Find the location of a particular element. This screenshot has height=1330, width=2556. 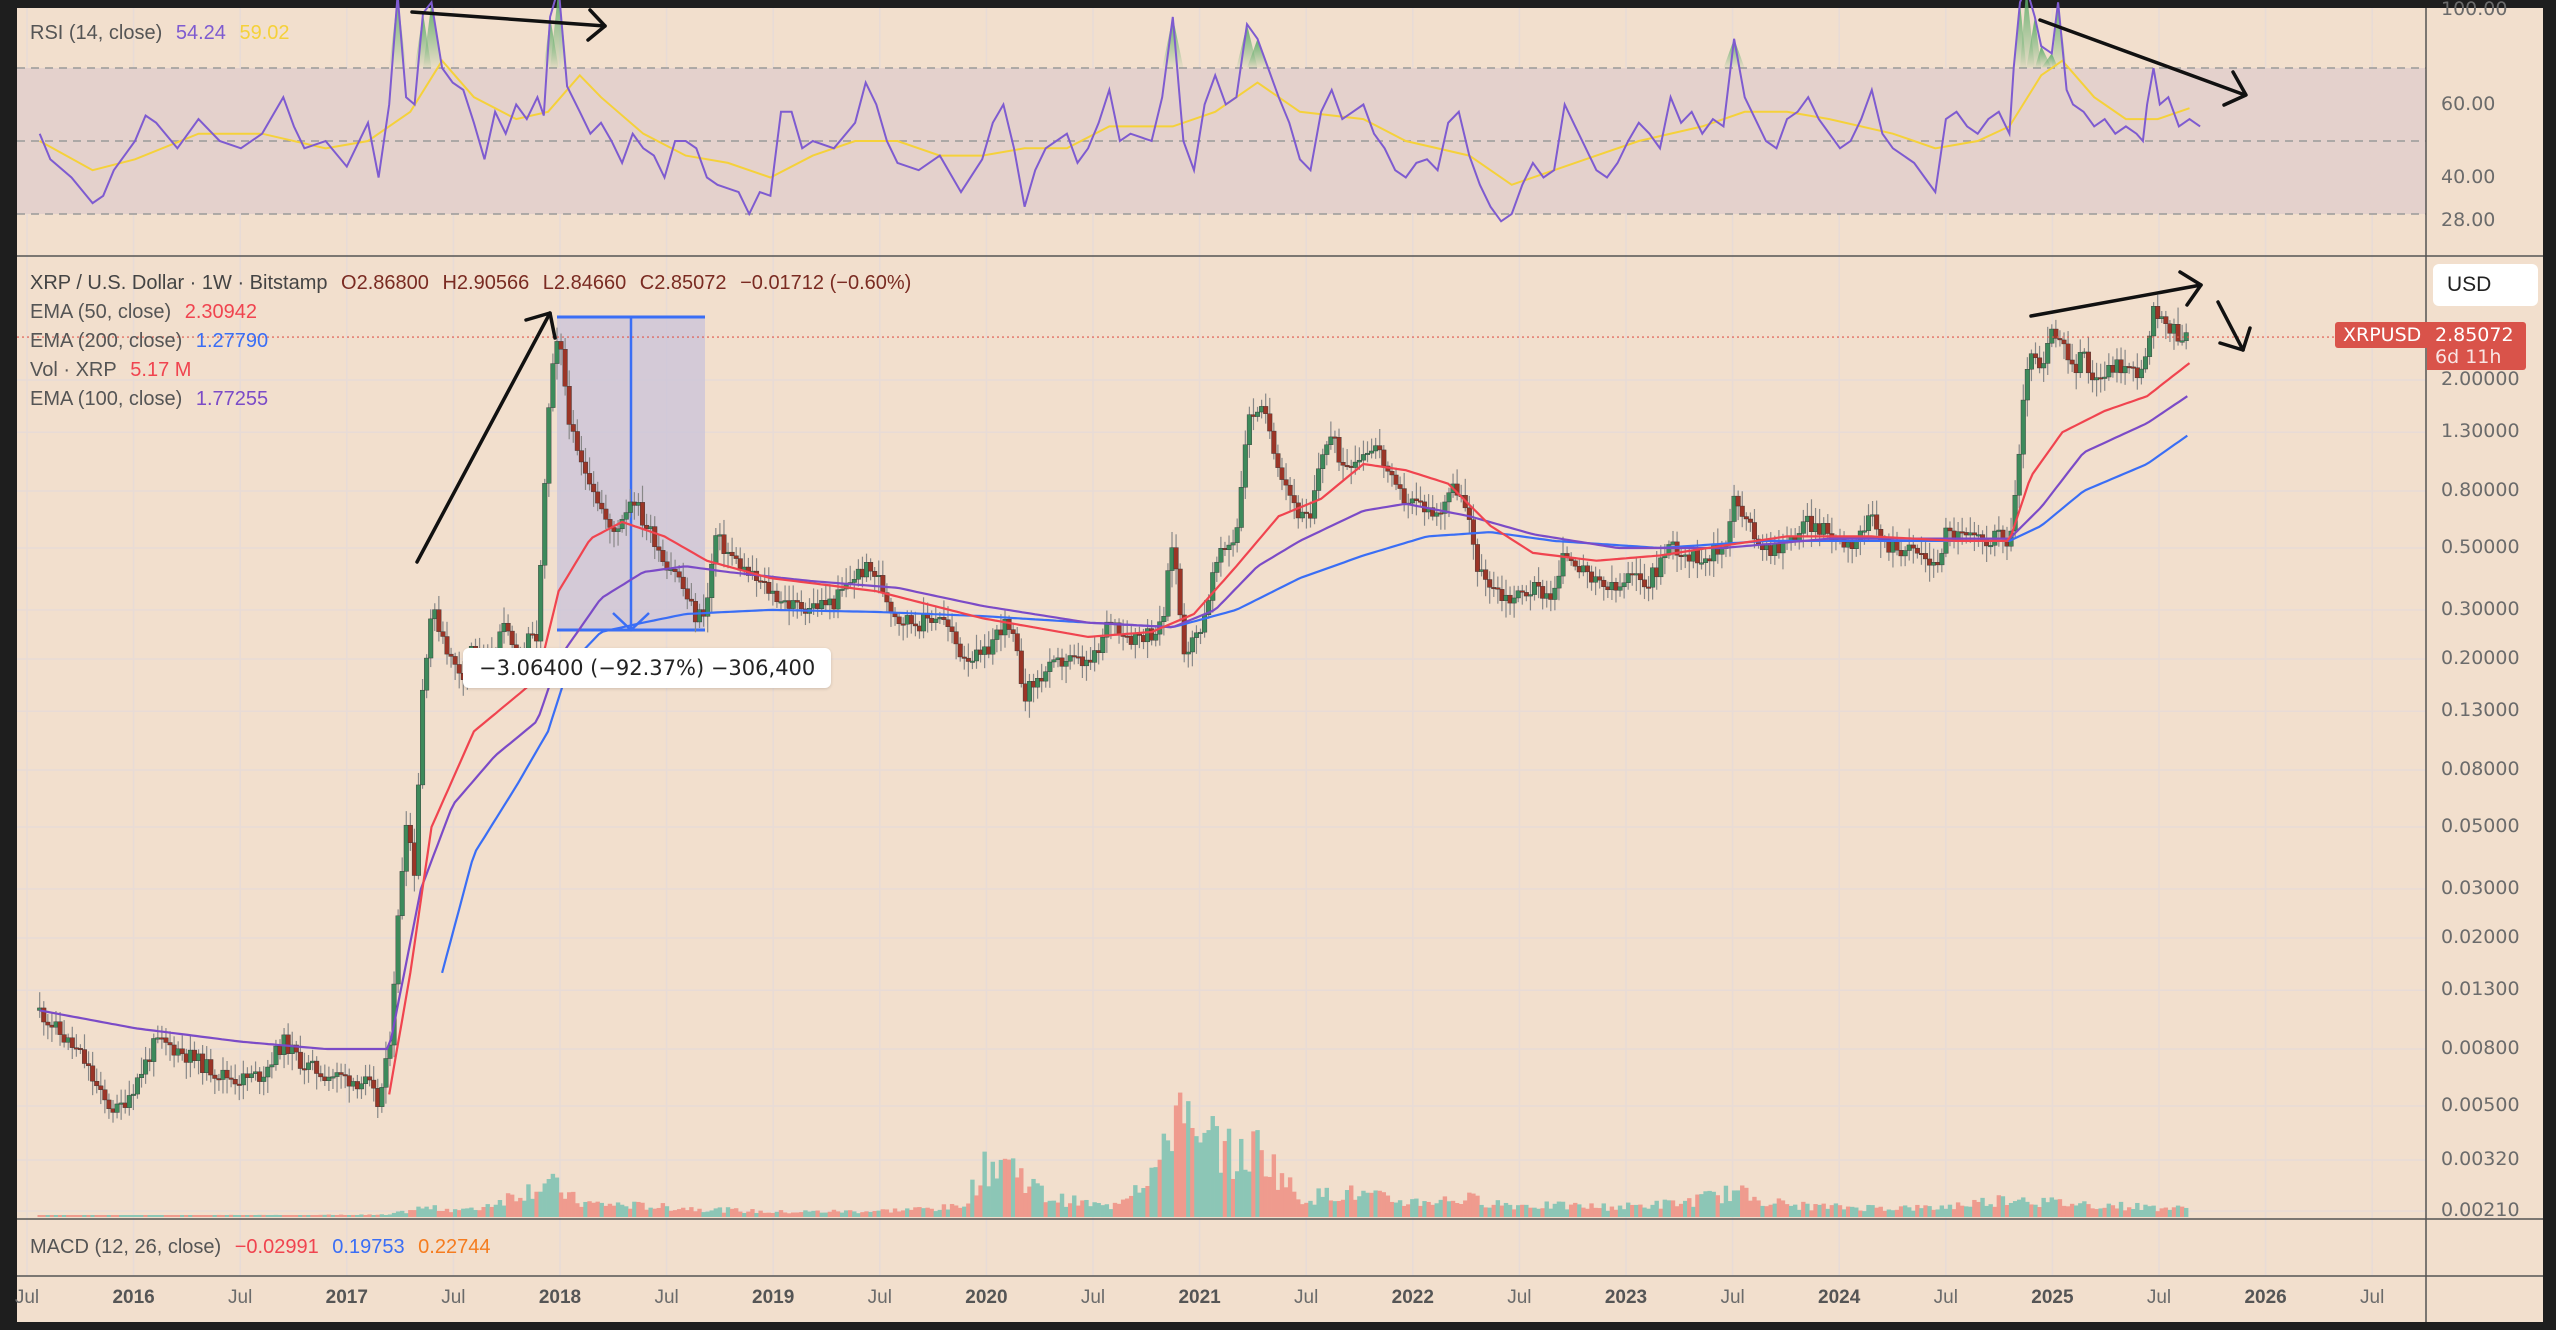

macd-label: MACD (12, 26, close) is located at coordinates (126, 1247).